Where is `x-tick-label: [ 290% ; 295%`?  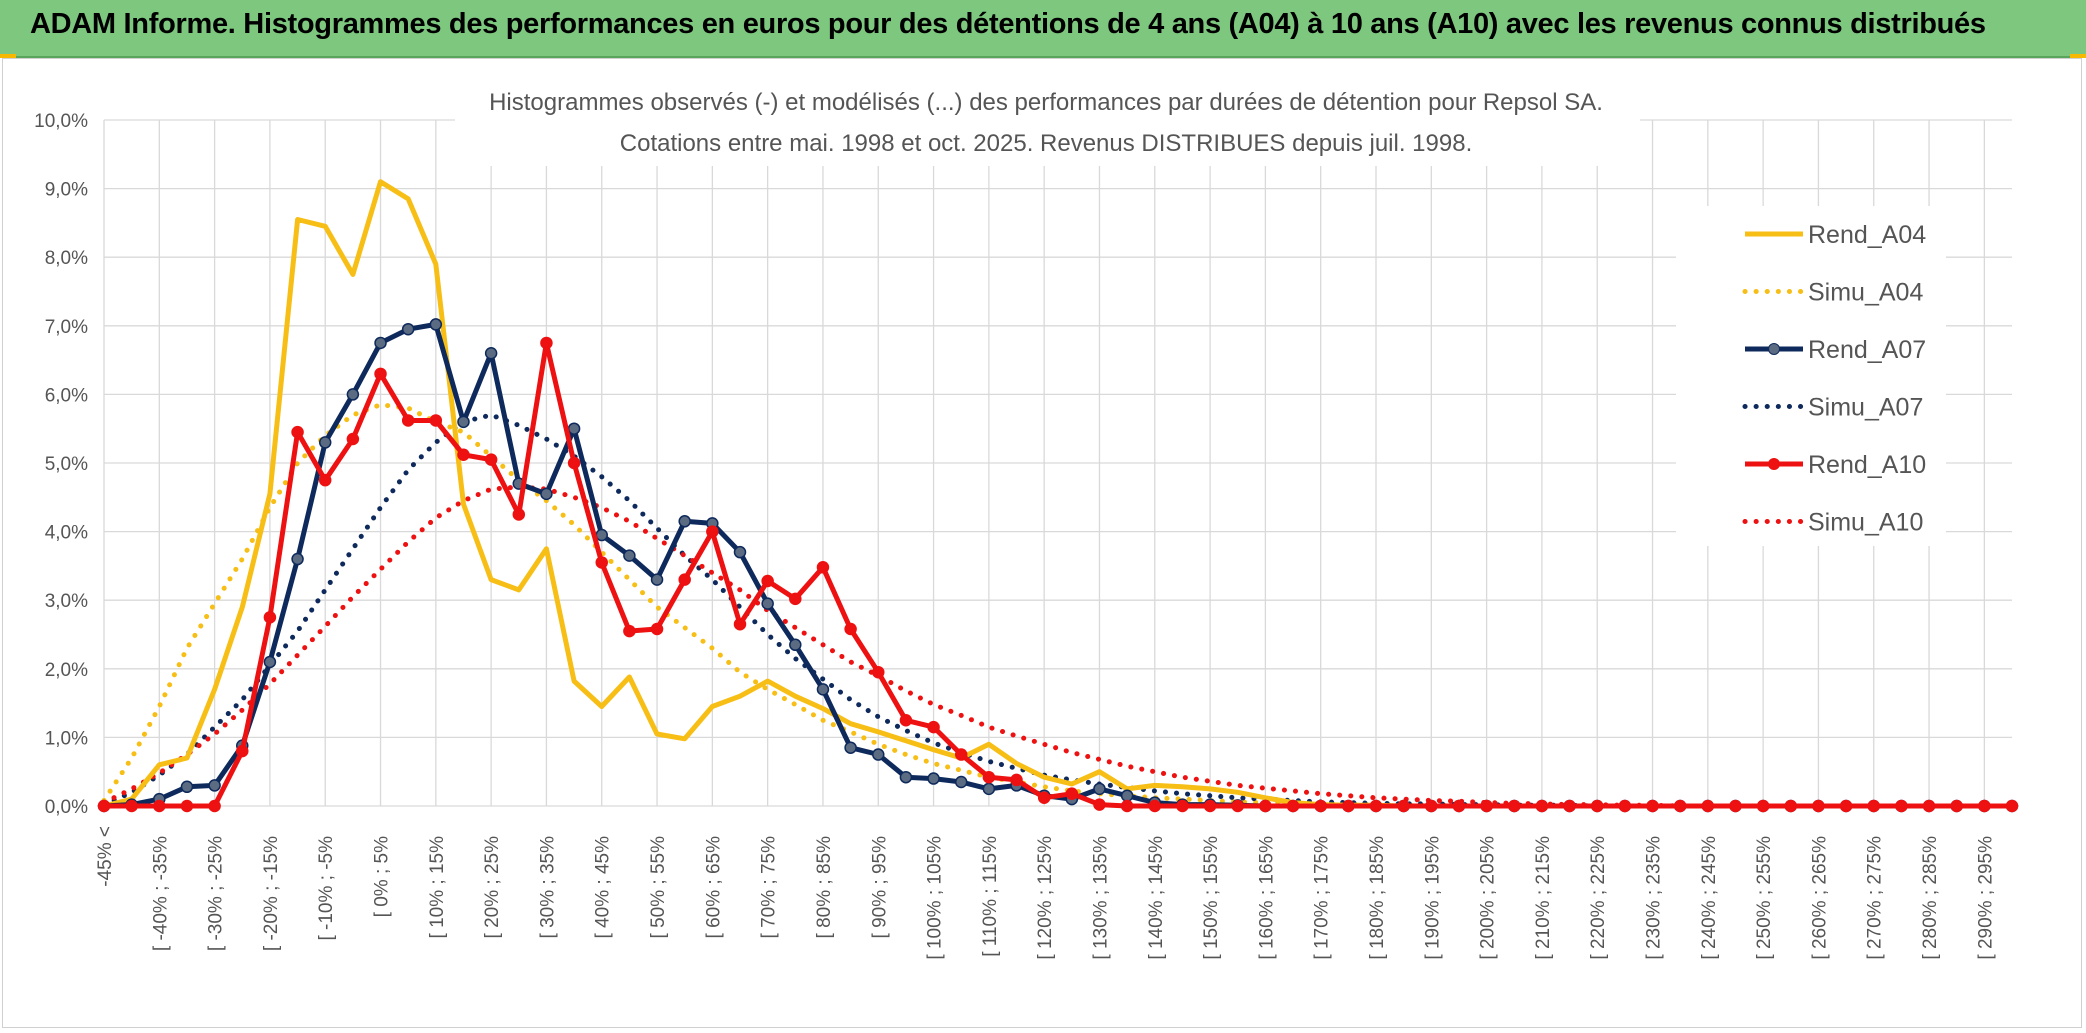 x-tick-label: [ 290% ; 295% is located at coordinates (1985, 898).